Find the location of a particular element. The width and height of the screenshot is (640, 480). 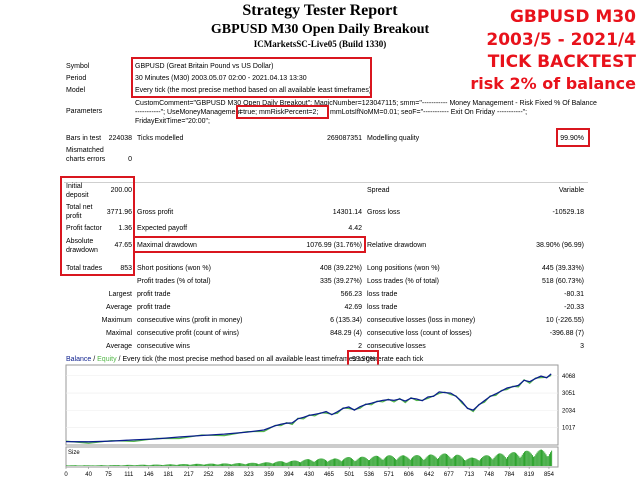

average-profit-value: 42.69 is located at coordinates (353, 307).